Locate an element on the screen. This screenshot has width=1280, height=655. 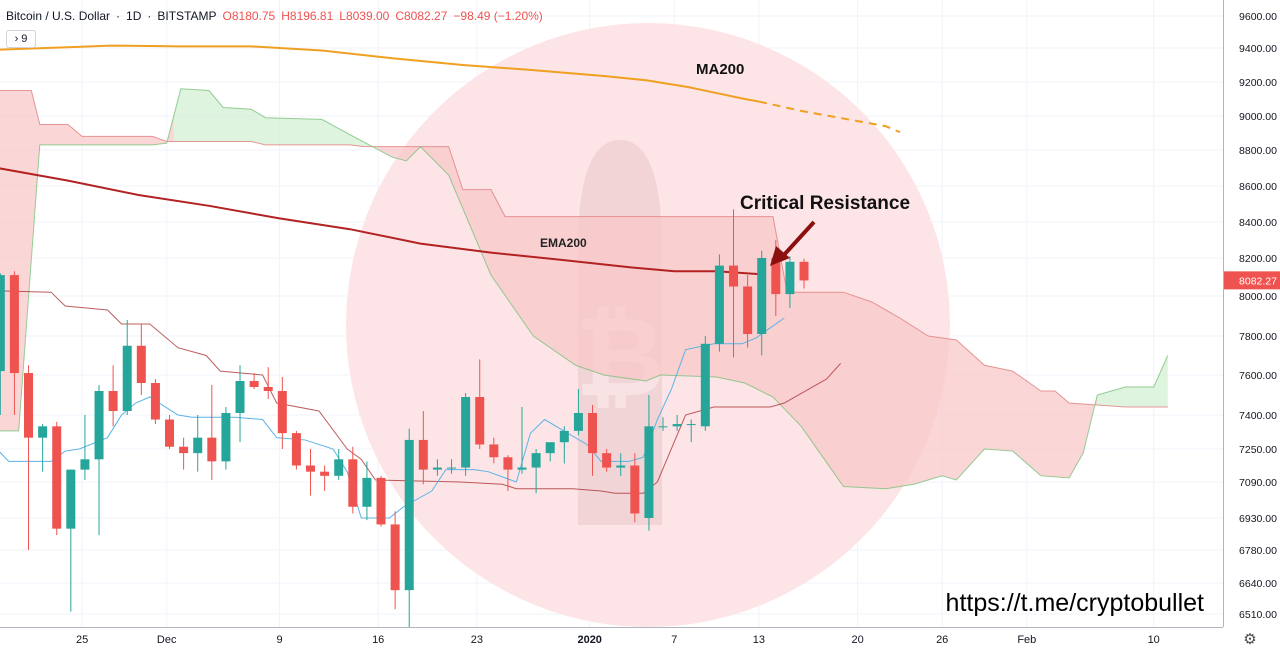
price-tick-label: 8800.00 is located at coordinates (1258, 151).